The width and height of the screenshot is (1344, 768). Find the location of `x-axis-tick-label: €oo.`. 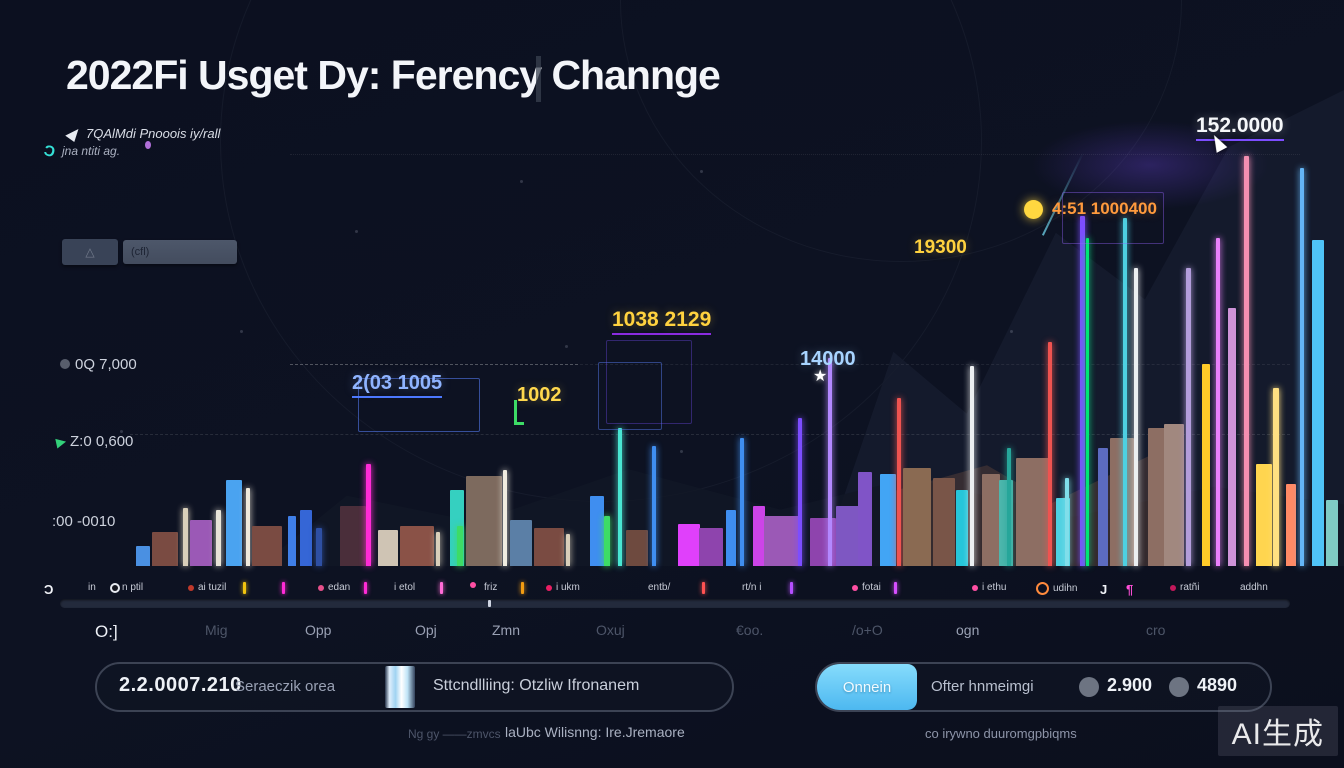

x-axis-tick-label: €oo. is located at coordinates (750, 630).